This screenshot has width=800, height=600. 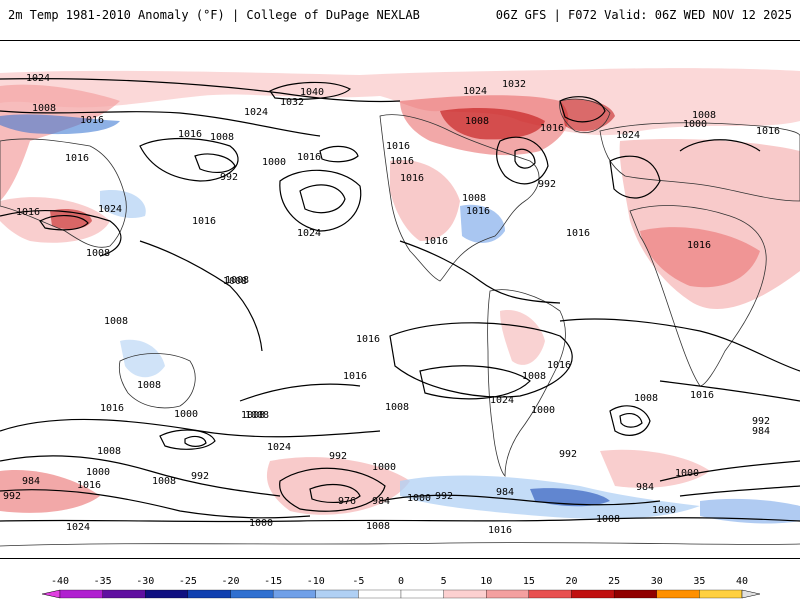 I want to click on isobar-label: 1032, so click(x=514, y=84).